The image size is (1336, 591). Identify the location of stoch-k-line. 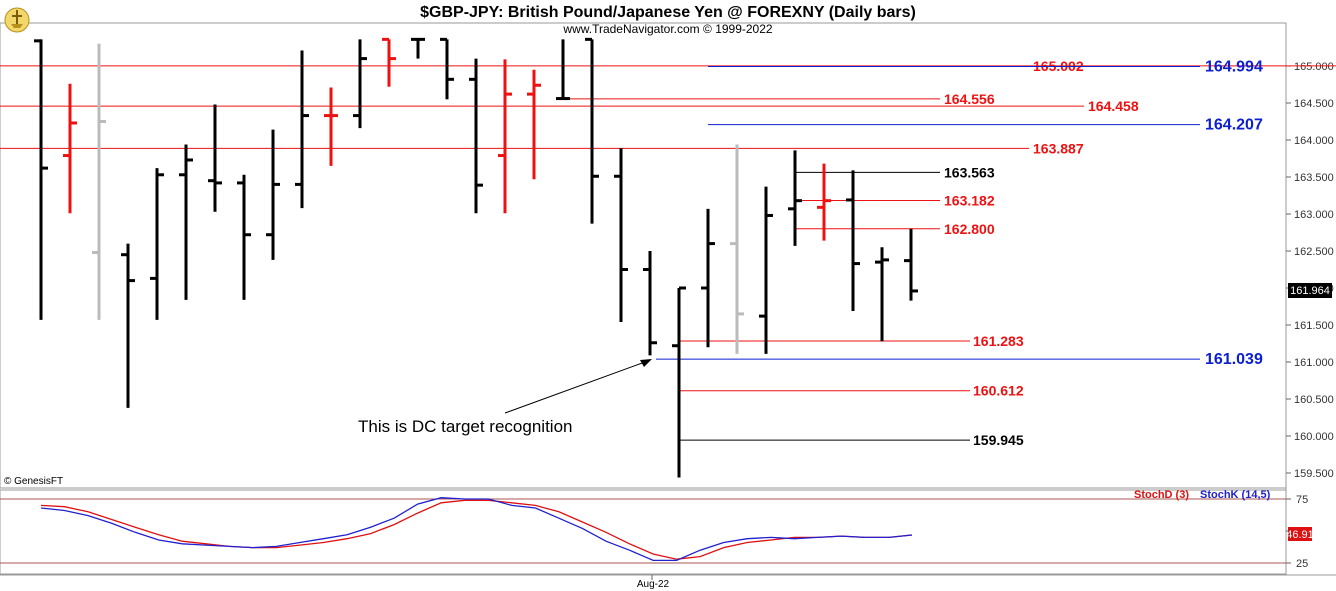
(476, 529).